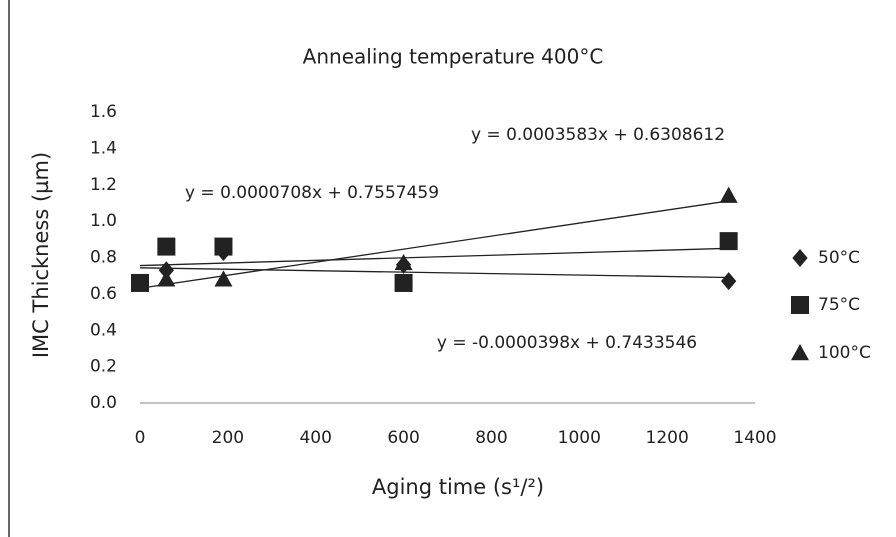 Image resolution: width=896 pixels, height=537 pixels. What do you see at coordinates (103, 294) in the screenshot?
I see `y-tick-label: 0.6` at bounding box center [103, 294].